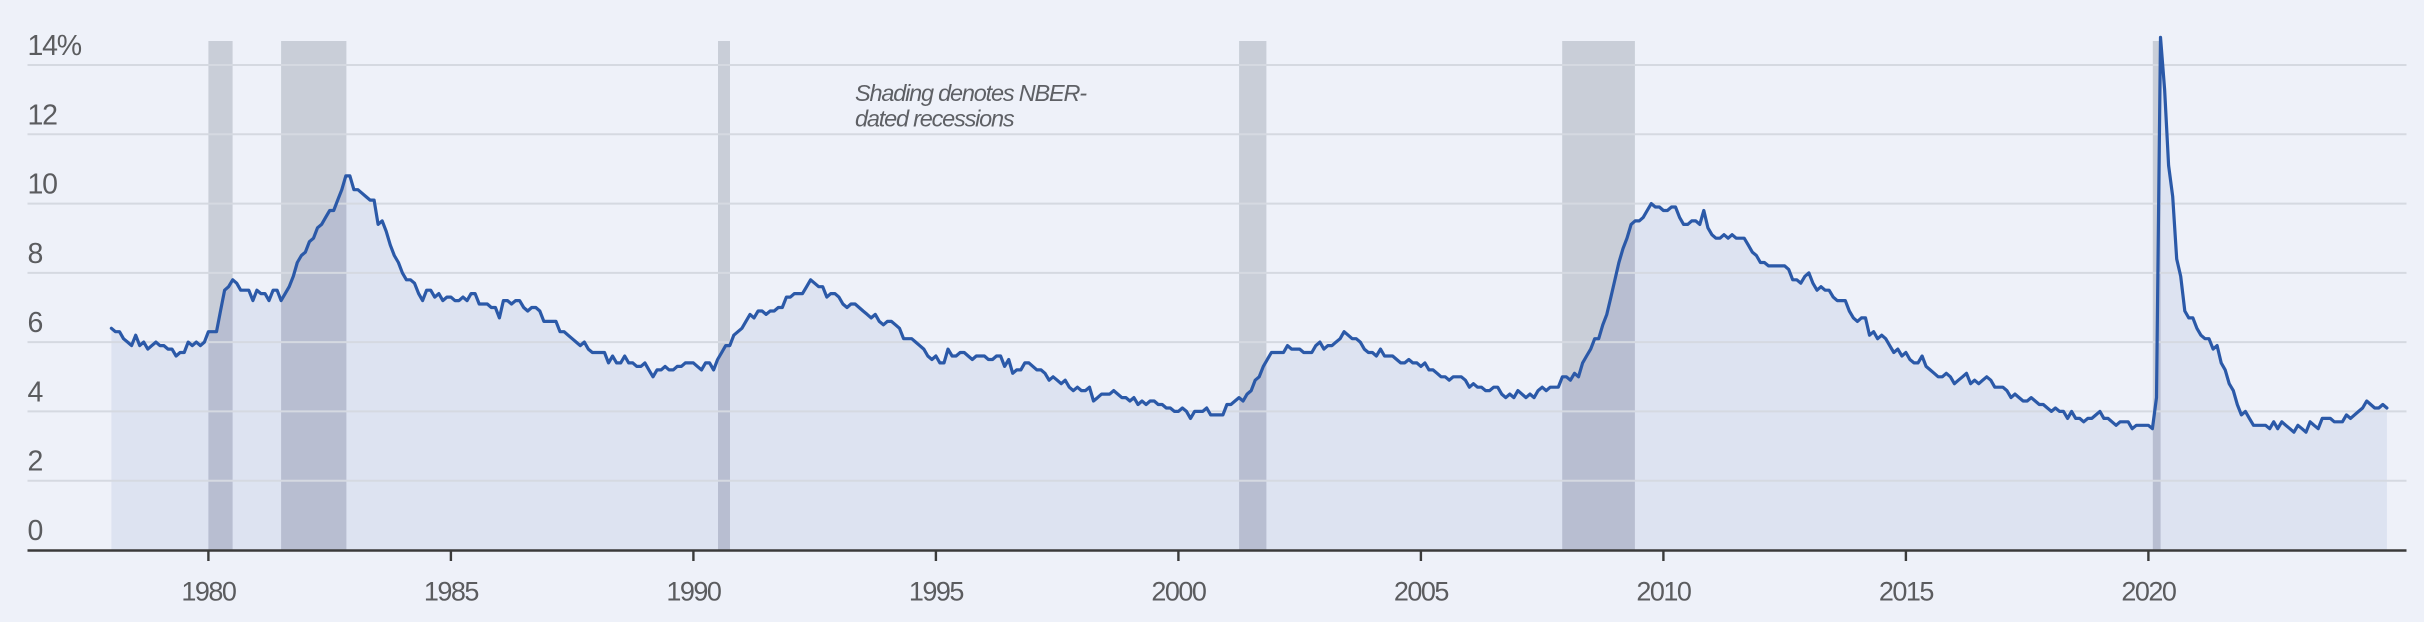 The image size is (2424, 622). What do you see at coordinates (1178, 592) in the screenshot?
I see `svg-text: 2000` at bounding box center [1178, 592].